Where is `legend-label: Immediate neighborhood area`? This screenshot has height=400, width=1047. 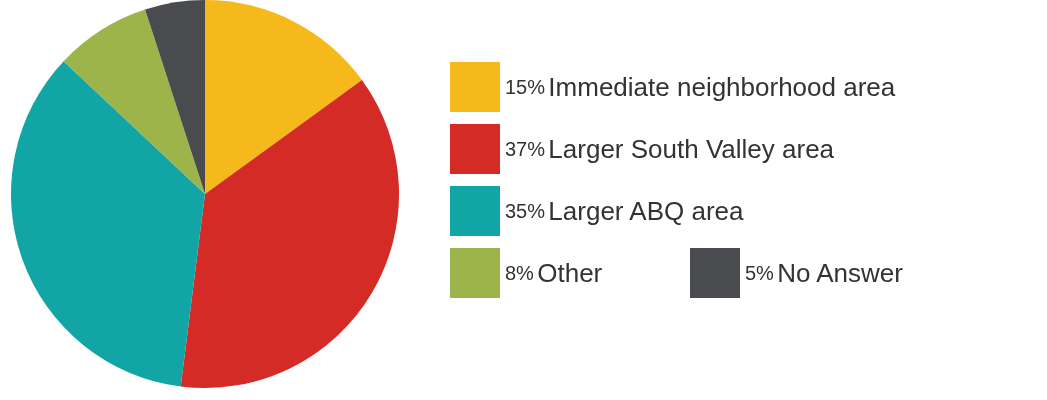
legend-label: Immediate neighborhood area is located at coordinates (722, 87).